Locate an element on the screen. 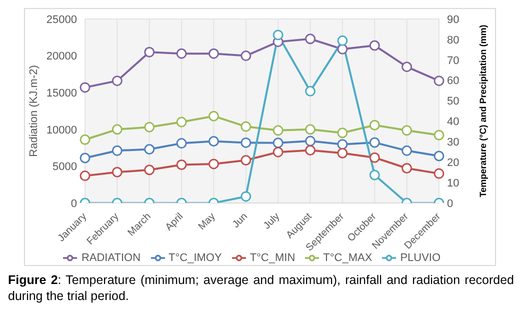 Image resolution: width=522 pixels, height=320 pixels. y2-tick-label: 60 is located at coordinates (453, 81).